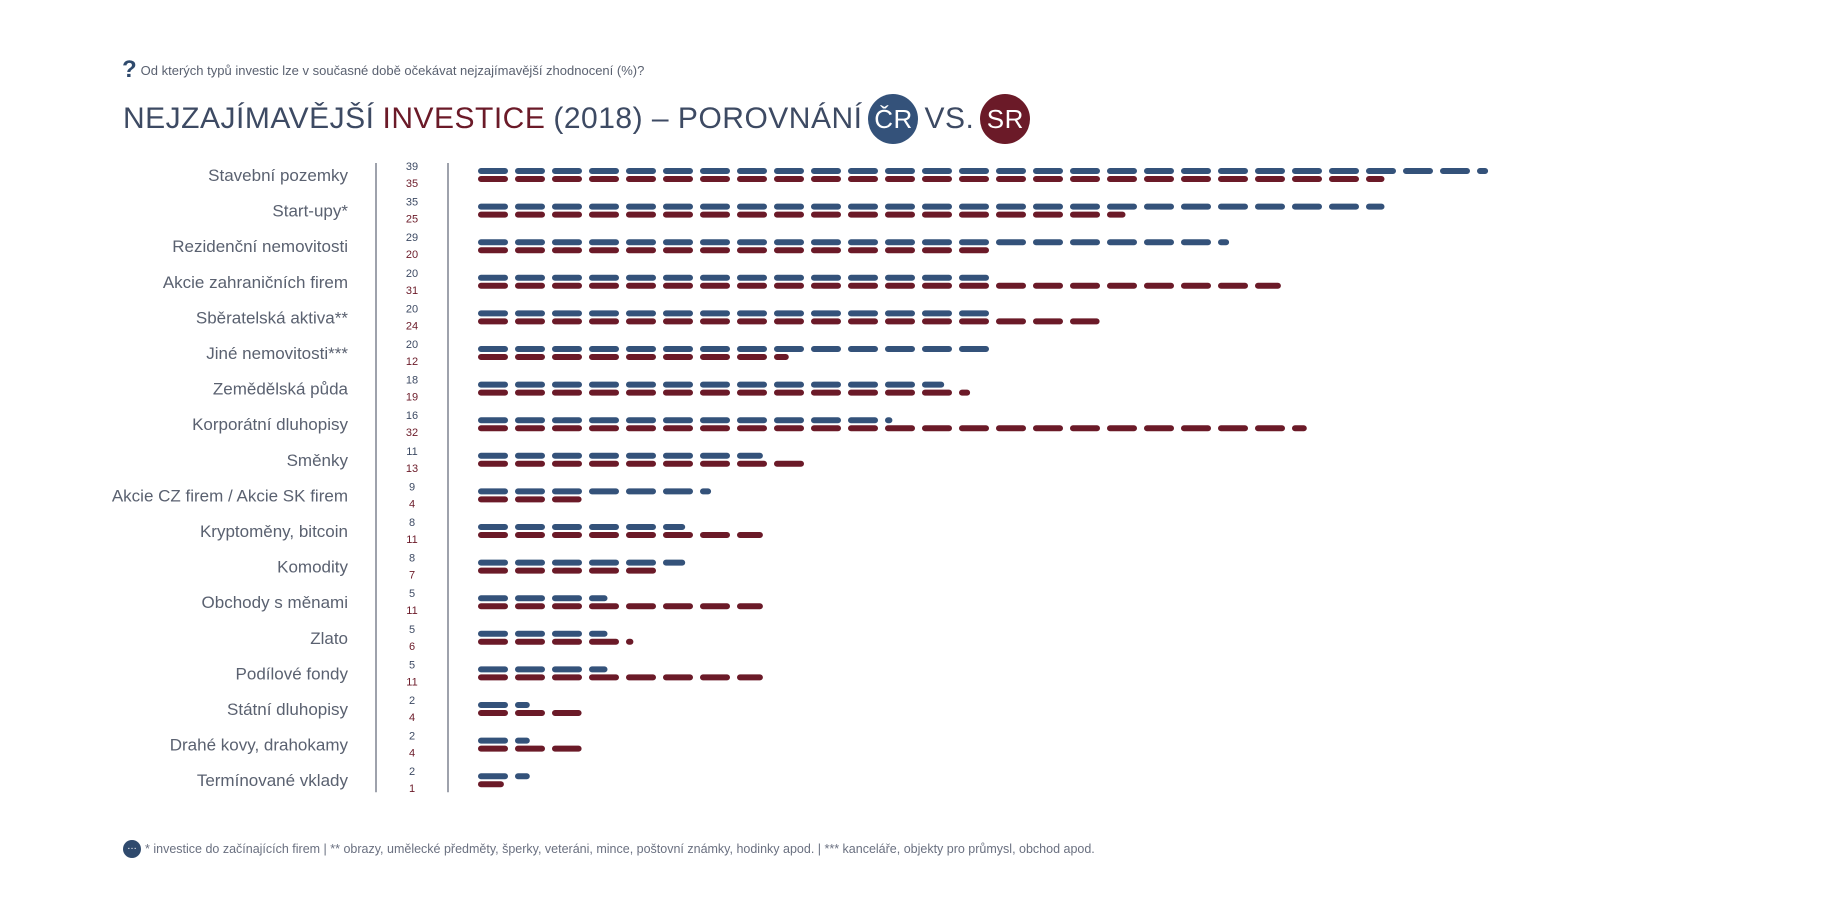  What do you see at coordinates (412, 433) in the screenshot?
I see `sk-value-label: 32` at bounding box center [412, 433].